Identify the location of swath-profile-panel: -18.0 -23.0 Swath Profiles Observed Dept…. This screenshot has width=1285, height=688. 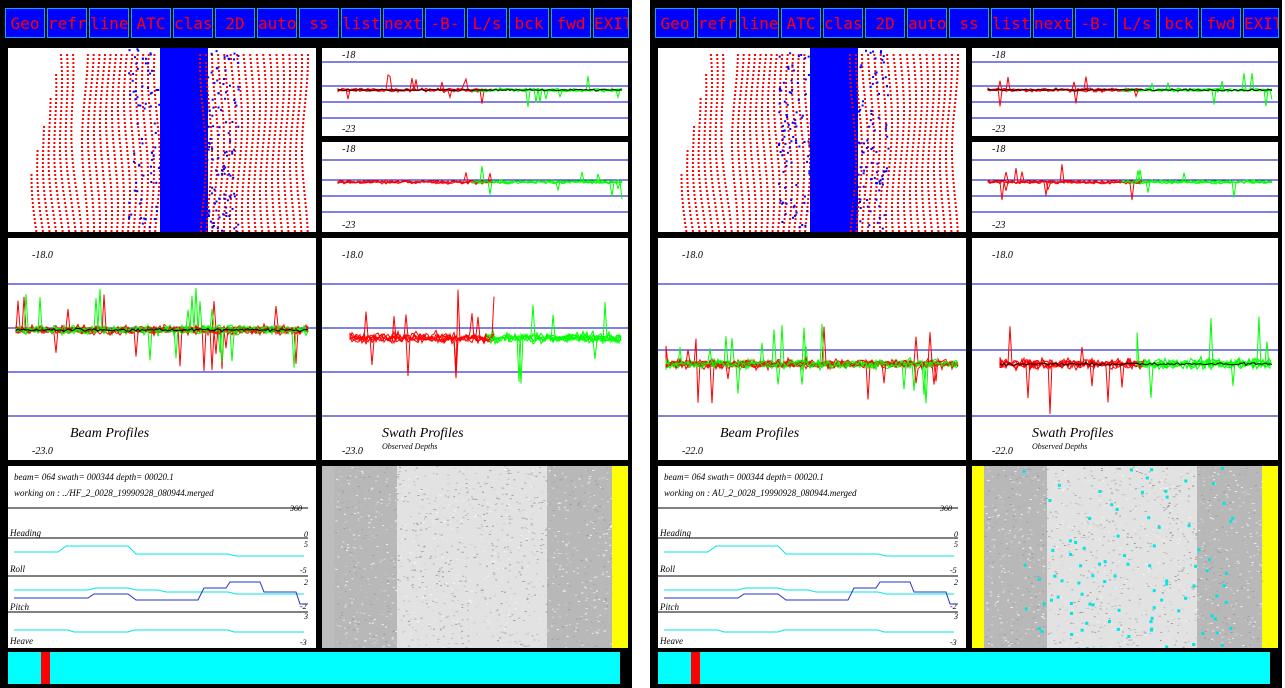
(475, 349).